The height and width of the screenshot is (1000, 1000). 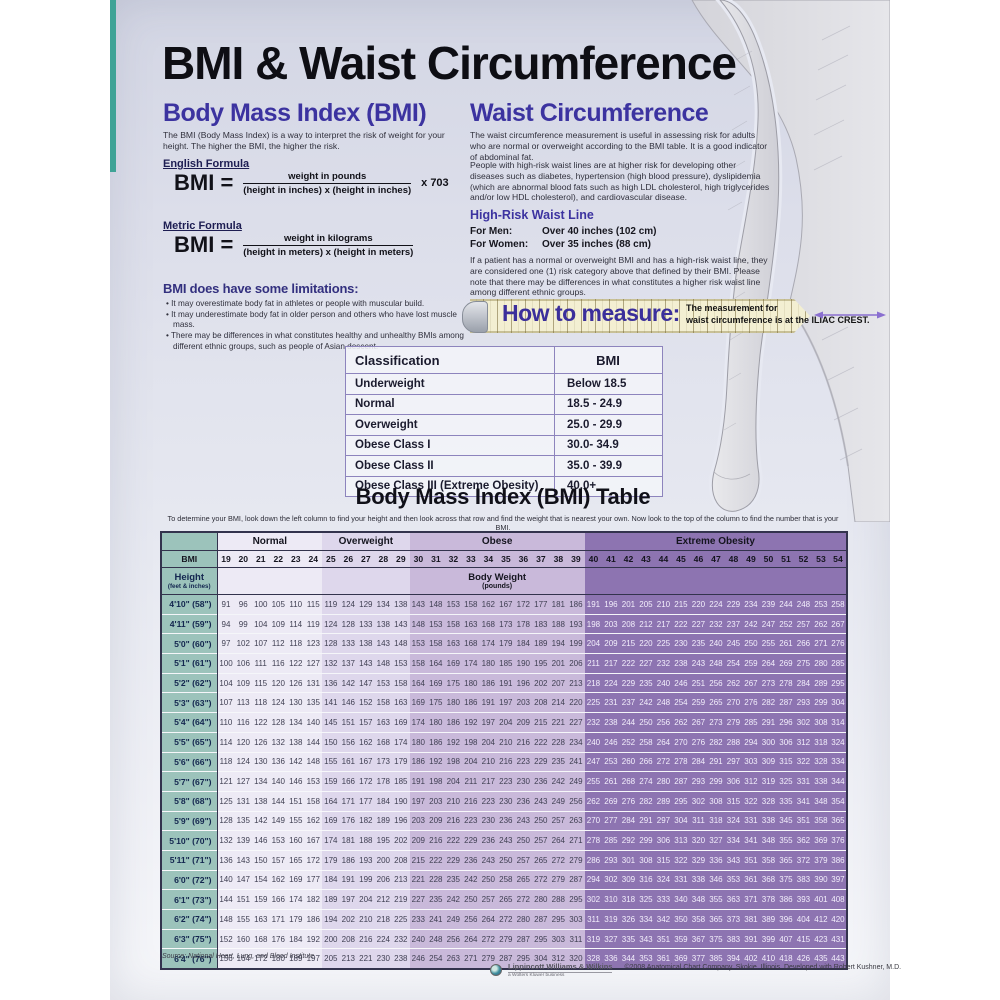 What do you see at coordinates (523, 682) in the screenshot?
I see `weight-cell: 196` at bounding box center [523, 682].